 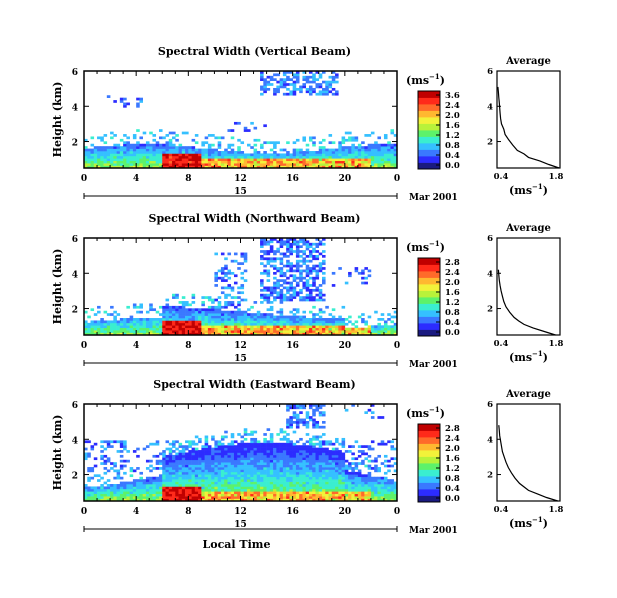 I want to click on colorbar-swatch, so click(x=429, y=492).